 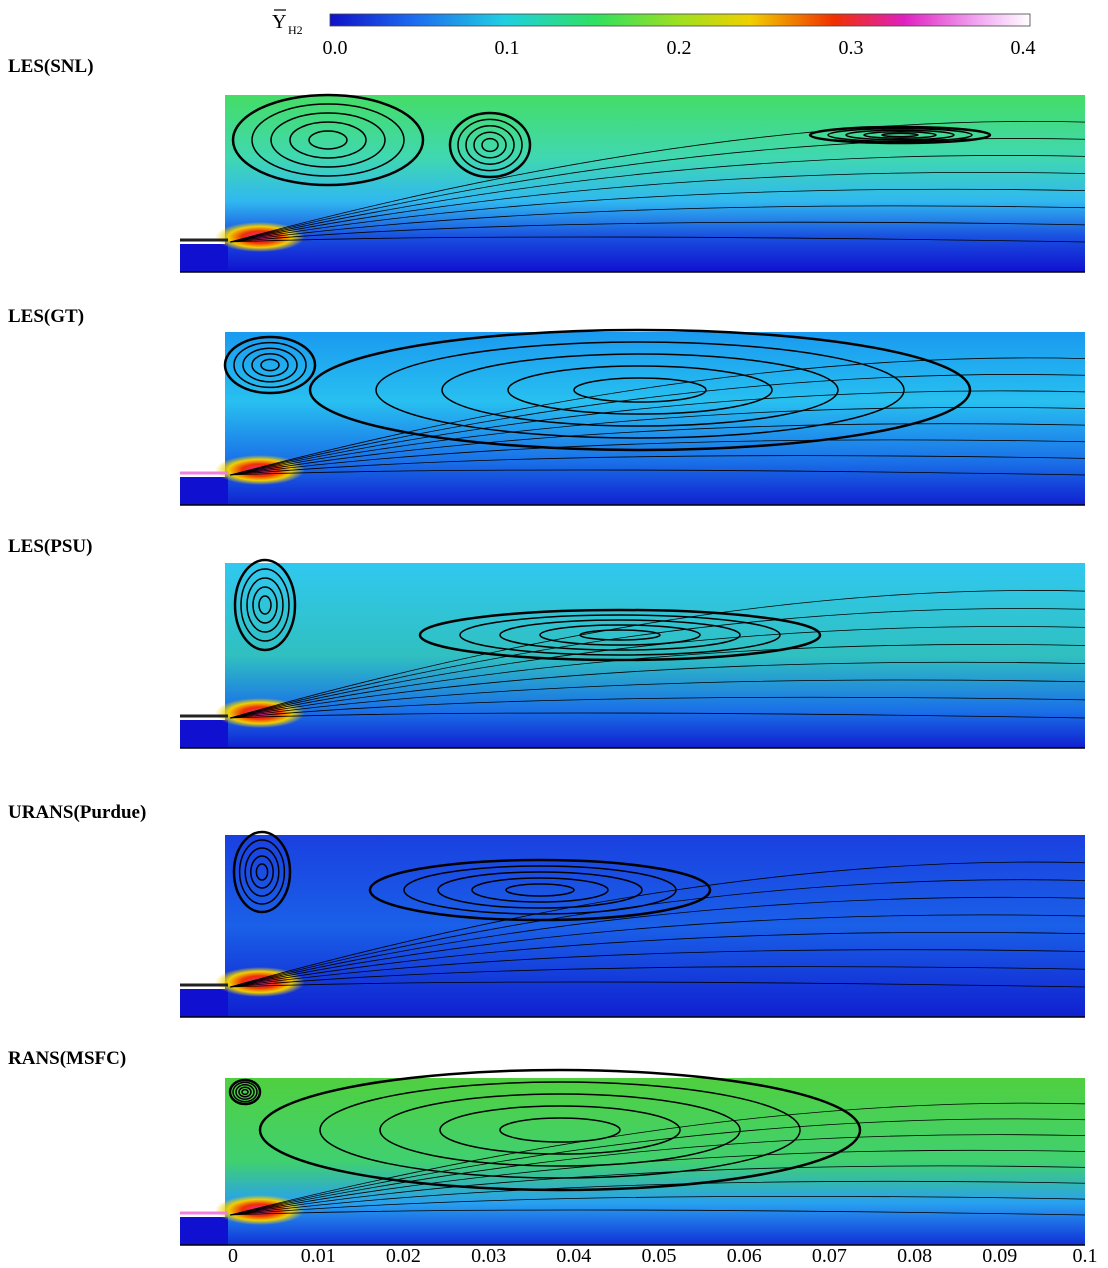 What do you see at coordinates (680, 20) in the screenshot?
I see `colorbar` at bounding box center [680, 20].